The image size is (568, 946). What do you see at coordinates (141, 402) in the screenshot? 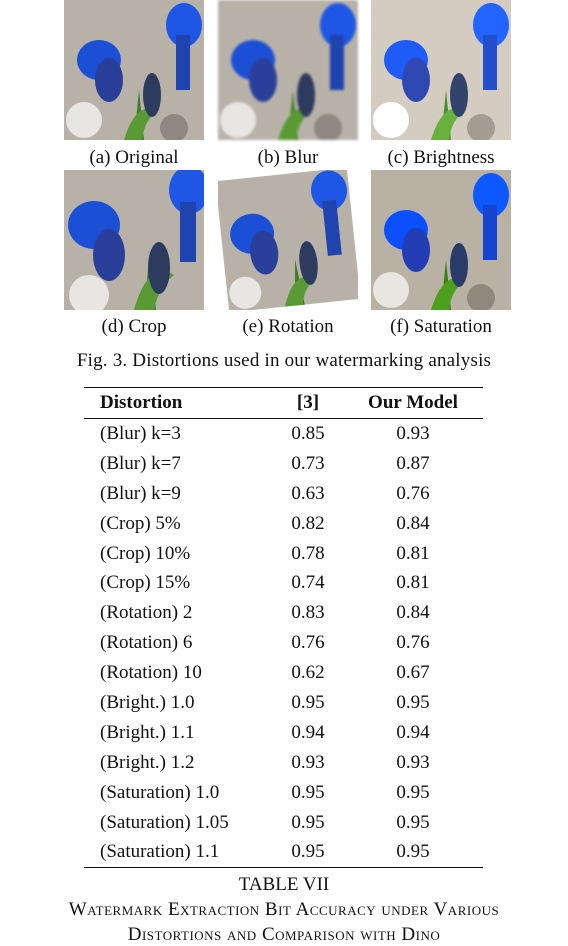
I see `header-distortion: Distortion` at bounding box center [141, 402].